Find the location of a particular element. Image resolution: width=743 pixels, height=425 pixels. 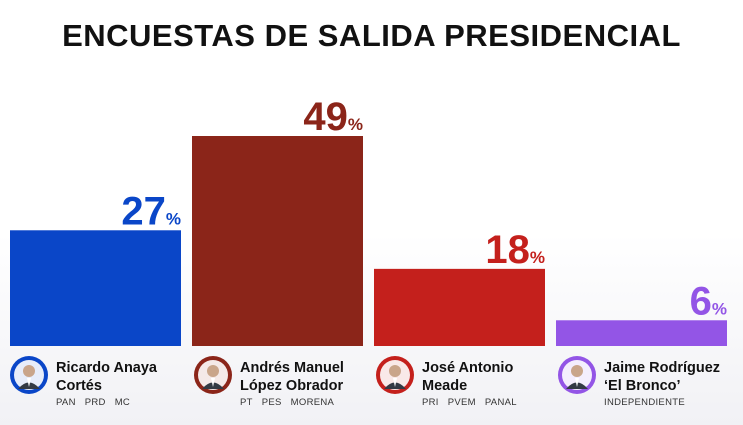

candidate-name: José Antonio Meade is located at coordinates (468, 377).